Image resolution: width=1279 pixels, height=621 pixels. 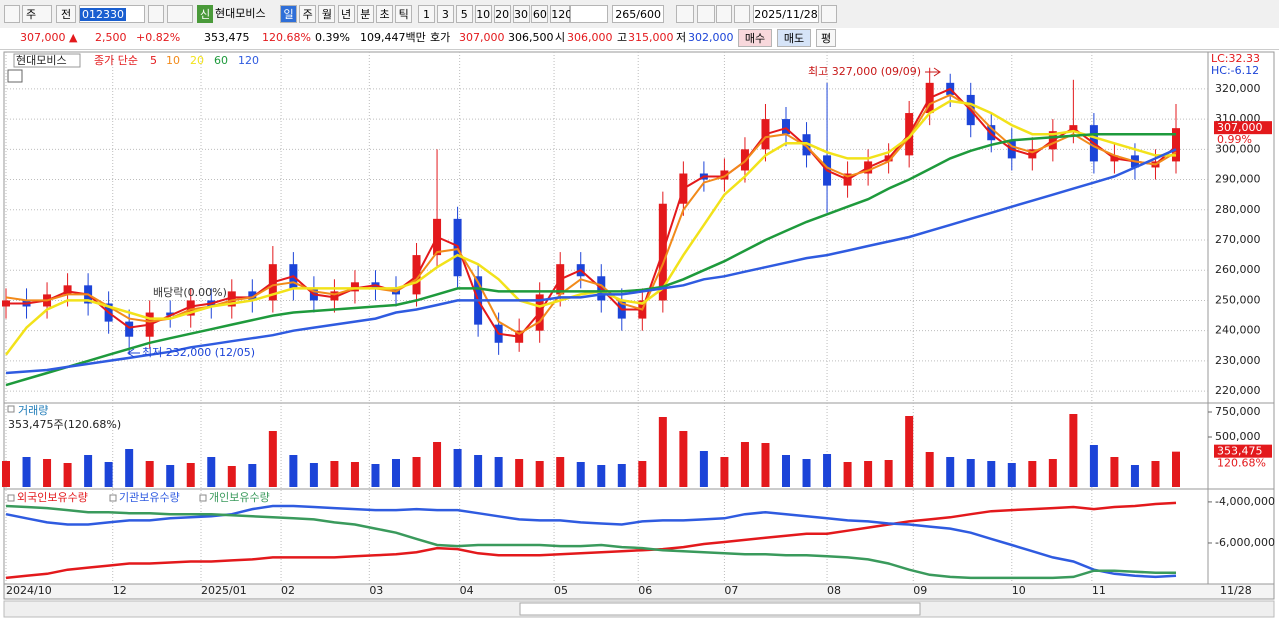 What do you see at coordinates (404, 14) in the screenshot?
I see `interval-button: 틱` at bounding box center [404, 14].